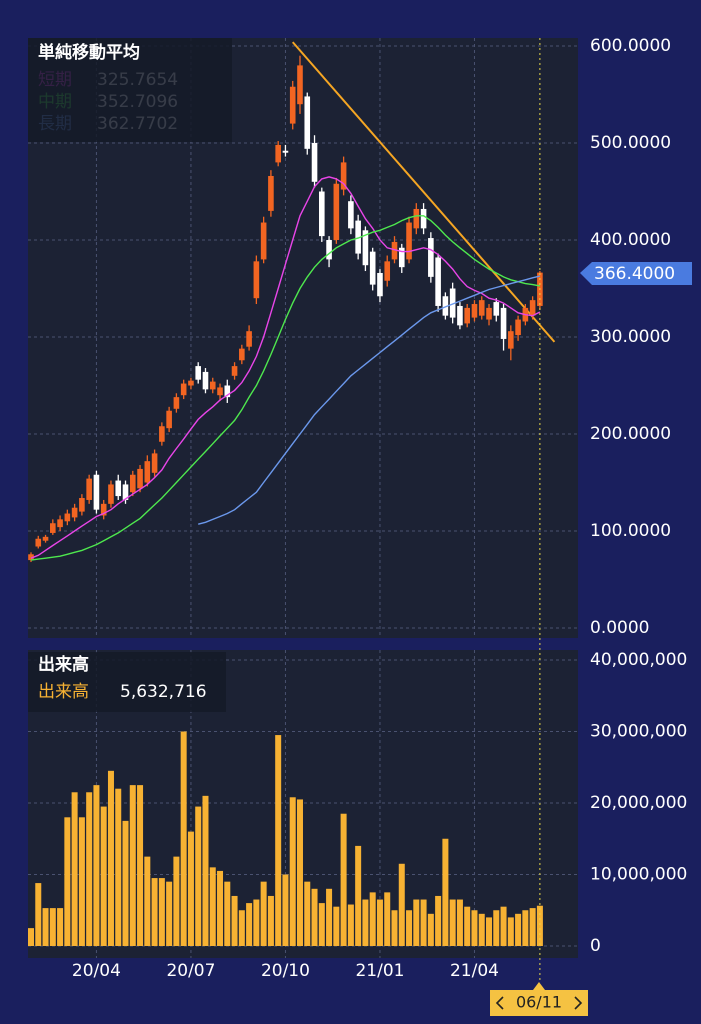 The width and height of the screenshot is (701, 1024). Describe the element at coordinates (163, 692) in the screenshot. I see `volume-legend-value: 5,632,716` at that location.